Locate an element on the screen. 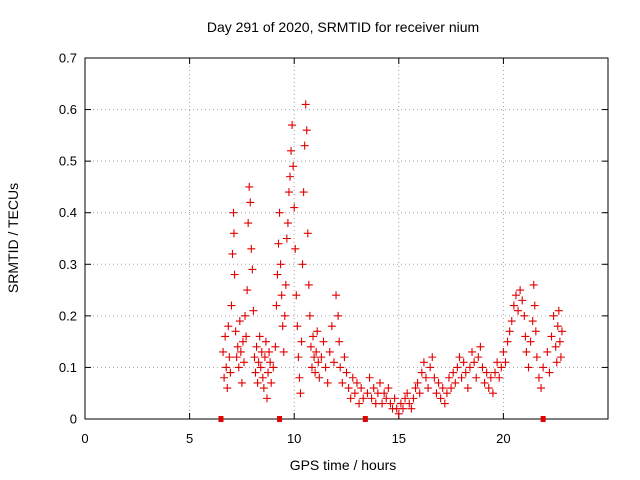 The height and width of the screenshot is (480, 640). x-axis-label: GPS time / hours is located at coordinates (343, 465).